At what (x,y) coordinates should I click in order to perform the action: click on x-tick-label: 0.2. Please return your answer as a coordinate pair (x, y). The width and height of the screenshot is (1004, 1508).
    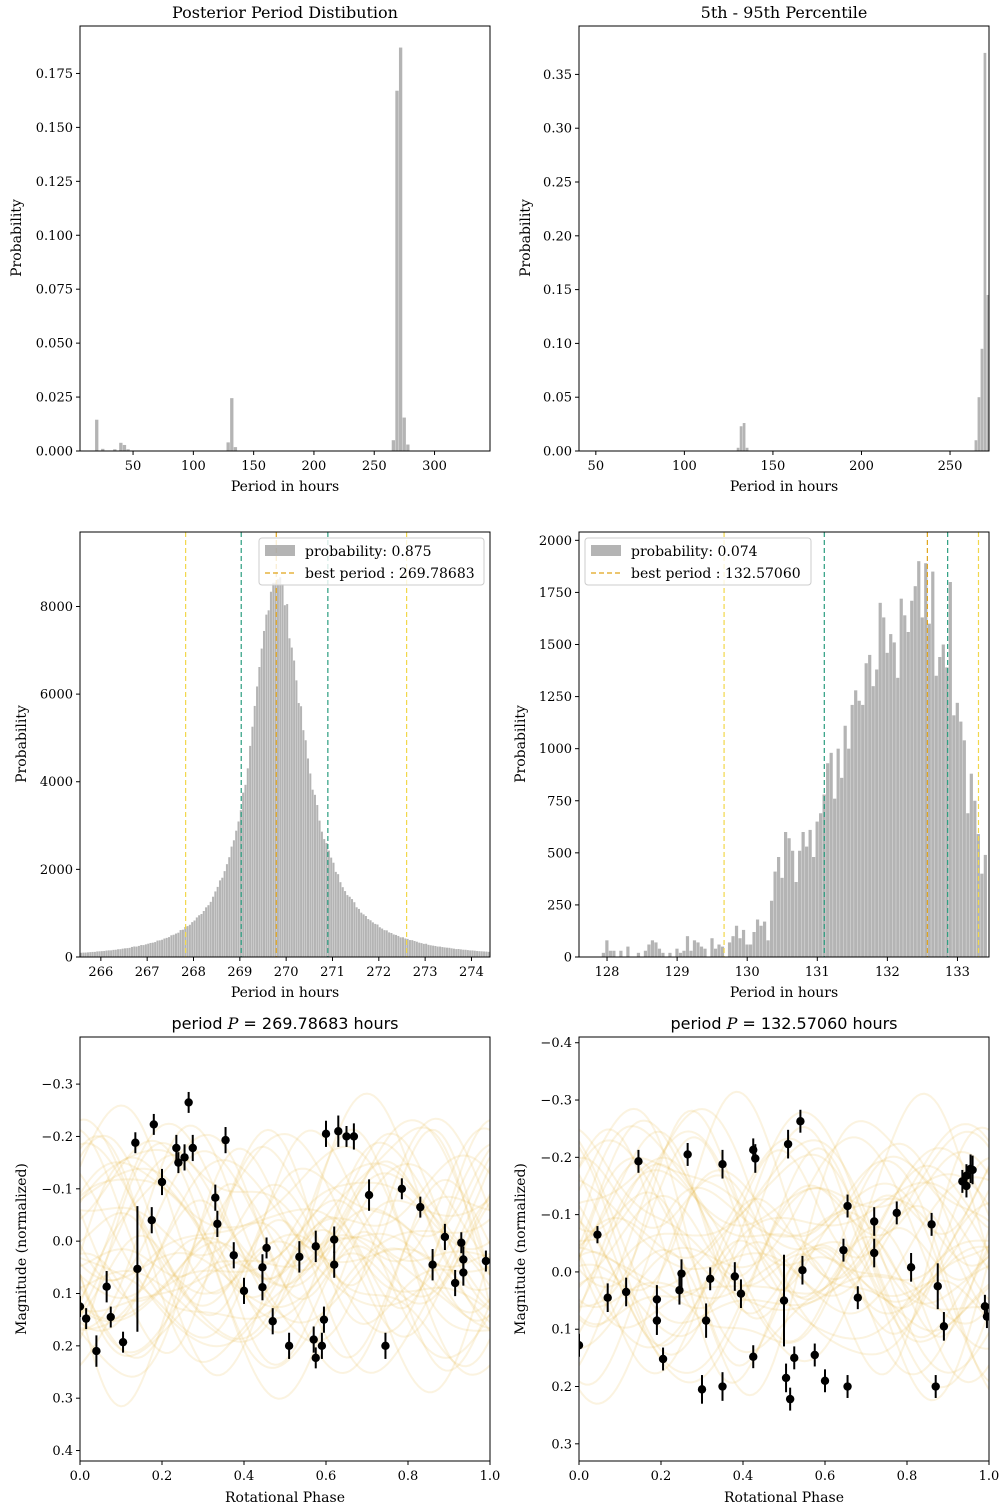
    Looking at the image, I should click on (162, 1476).